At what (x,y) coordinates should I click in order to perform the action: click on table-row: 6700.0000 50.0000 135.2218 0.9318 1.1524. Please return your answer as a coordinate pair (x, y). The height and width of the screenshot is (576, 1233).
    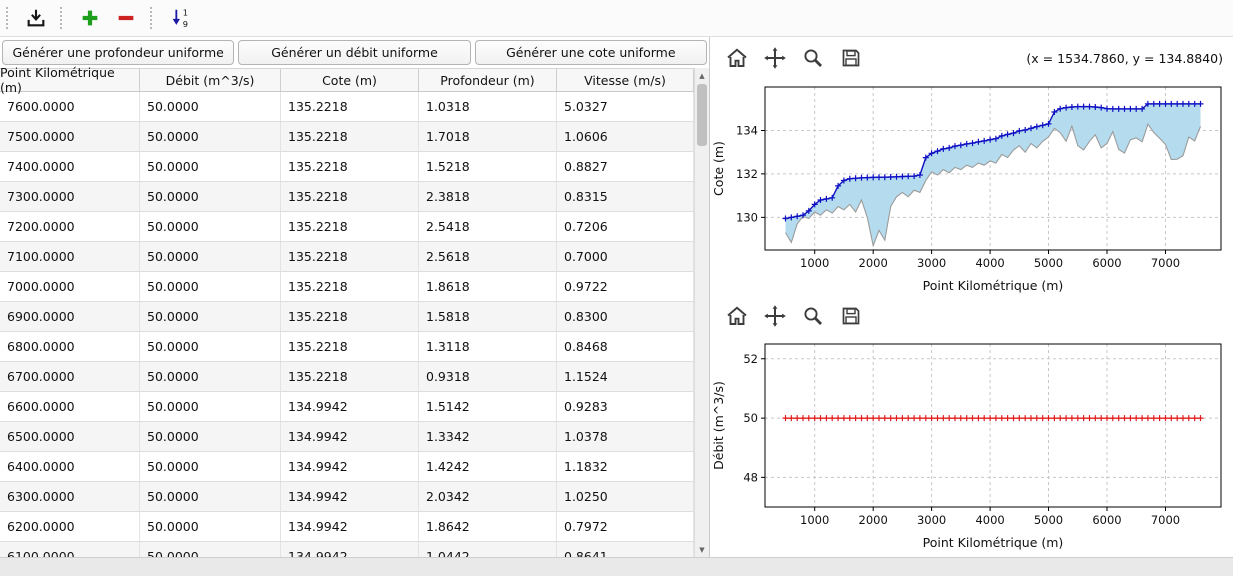
    Looking at the image, I should click on (347, 377).